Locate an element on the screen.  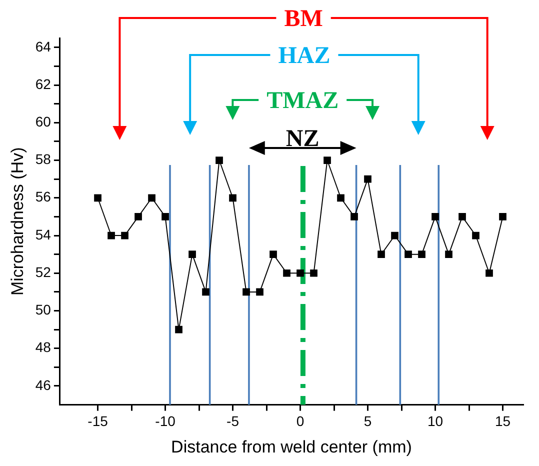
x-tick-label: 10 is located at coordinates (435, 421).